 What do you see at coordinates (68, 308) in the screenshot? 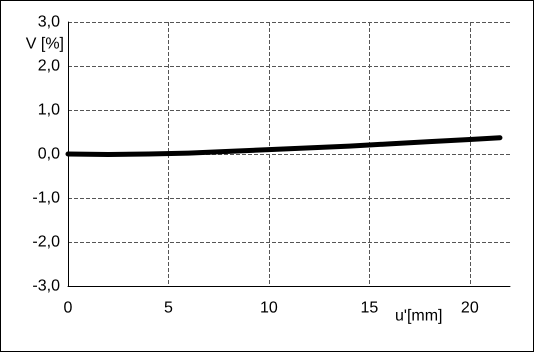
I see `x-tick-label: 0` at bounding box center [68, 308].